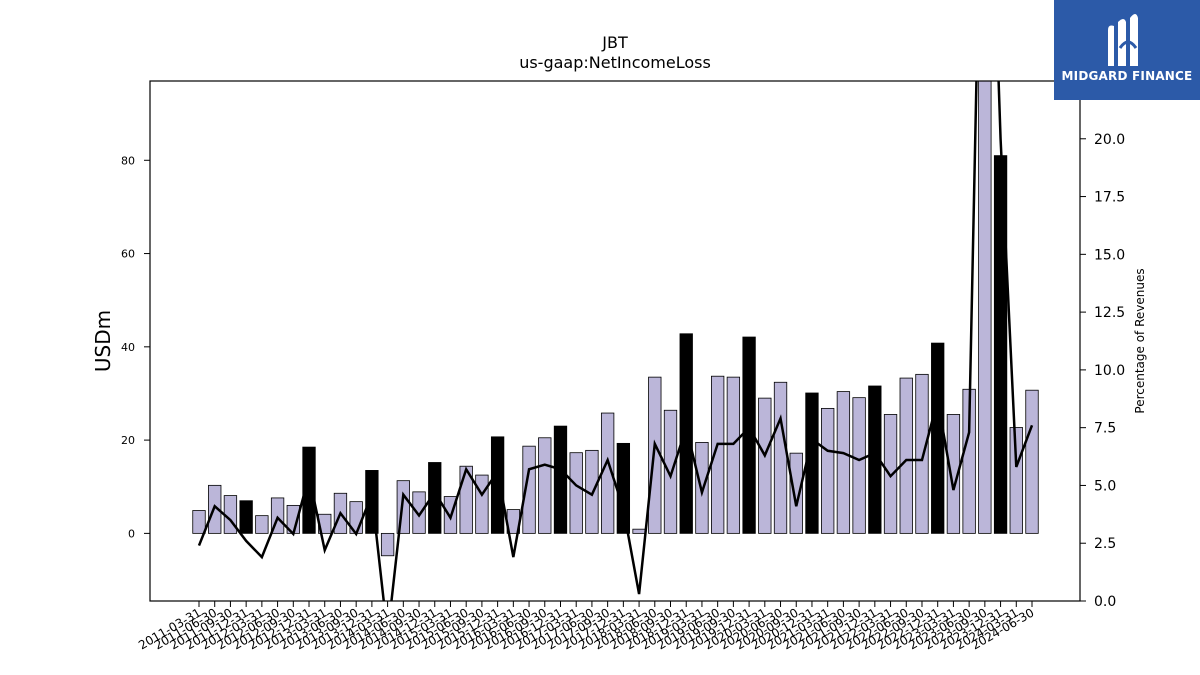  I want to click on right-axis: 0.0 2.5 5.0 7.5 10.0 12.5 15.0 17.5 20.0, so click(1102, 371).